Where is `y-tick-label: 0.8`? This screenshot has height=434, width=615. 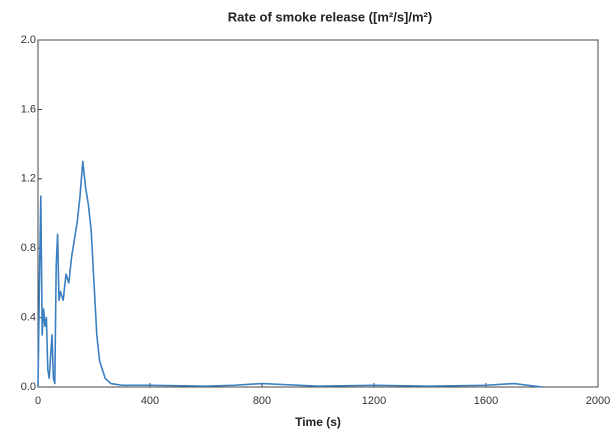
y-tick-label: 0.8 is located at coordinates (28, 248).